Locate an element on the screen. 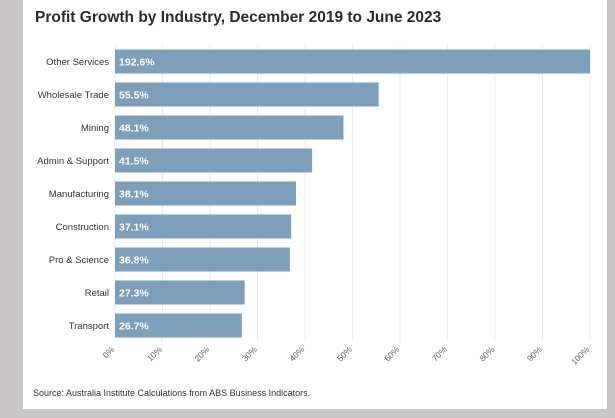 This screenshot has width=615, height=418. x-tick-label: 0% is located at coordinates (109, 352).